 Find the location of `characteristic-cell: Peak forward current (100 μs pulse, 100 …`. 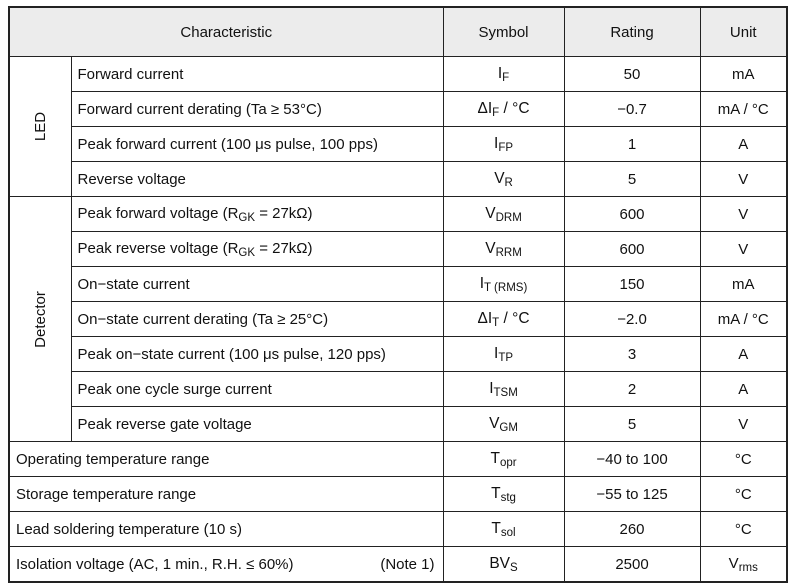

characteristic-cell: Peak forward current (100 μs pulse, 100 … is located at coordinates (257, 144).